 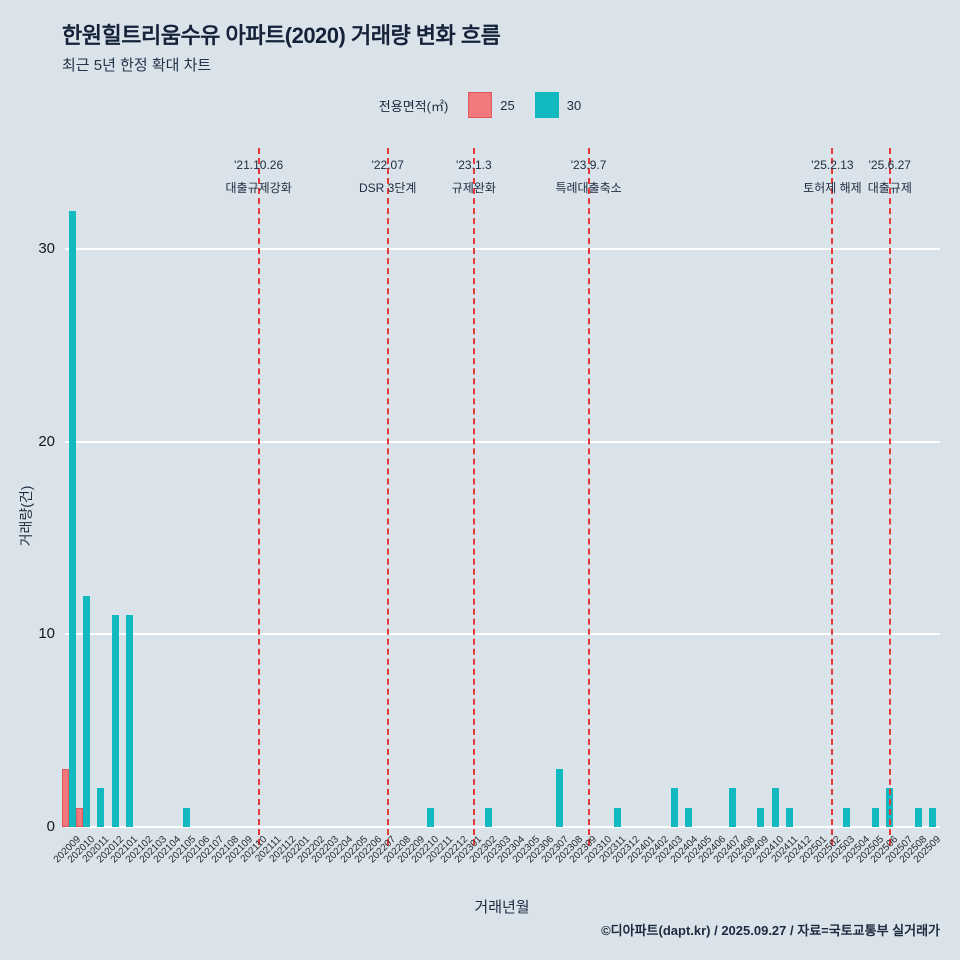 What do you see at coordinates (889, 165) in the screenshot?
I see `event-date-202506: '25.6.27` at bounding box center [889, 165].